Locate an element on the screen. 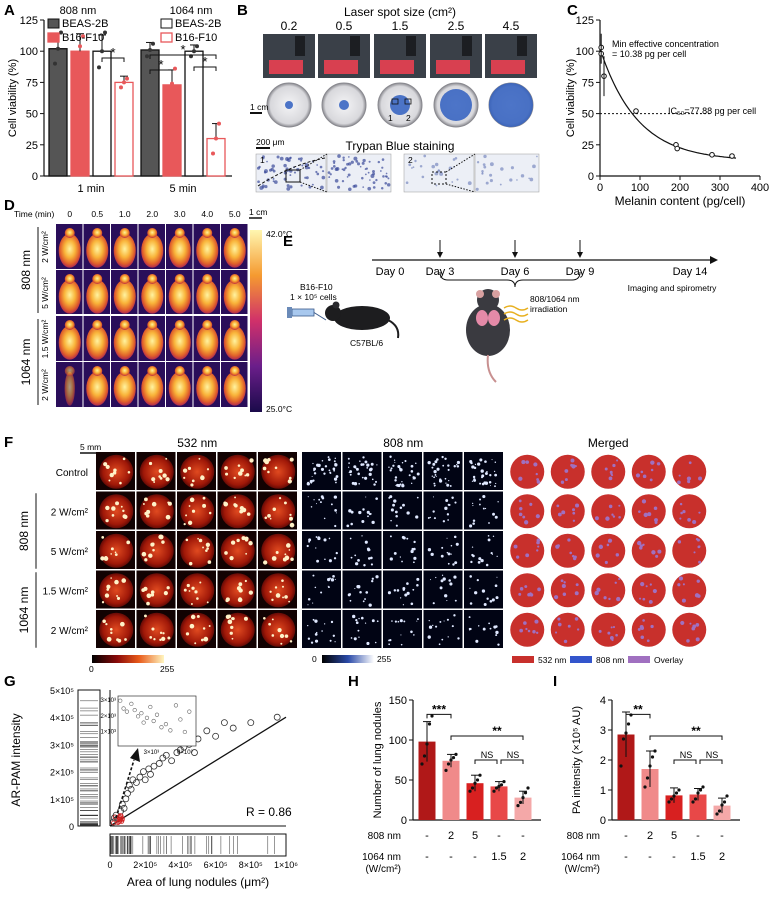 The image size is (771, 905). f-legend-label: 808 nm is located at coordinates (610, 660).